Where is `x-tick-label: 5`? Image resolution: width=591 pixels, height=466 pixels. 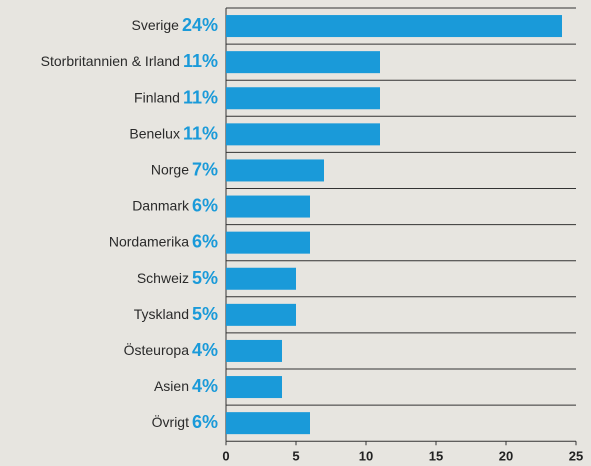
x-tick-label: 5 is located at coordinates (295, 456).